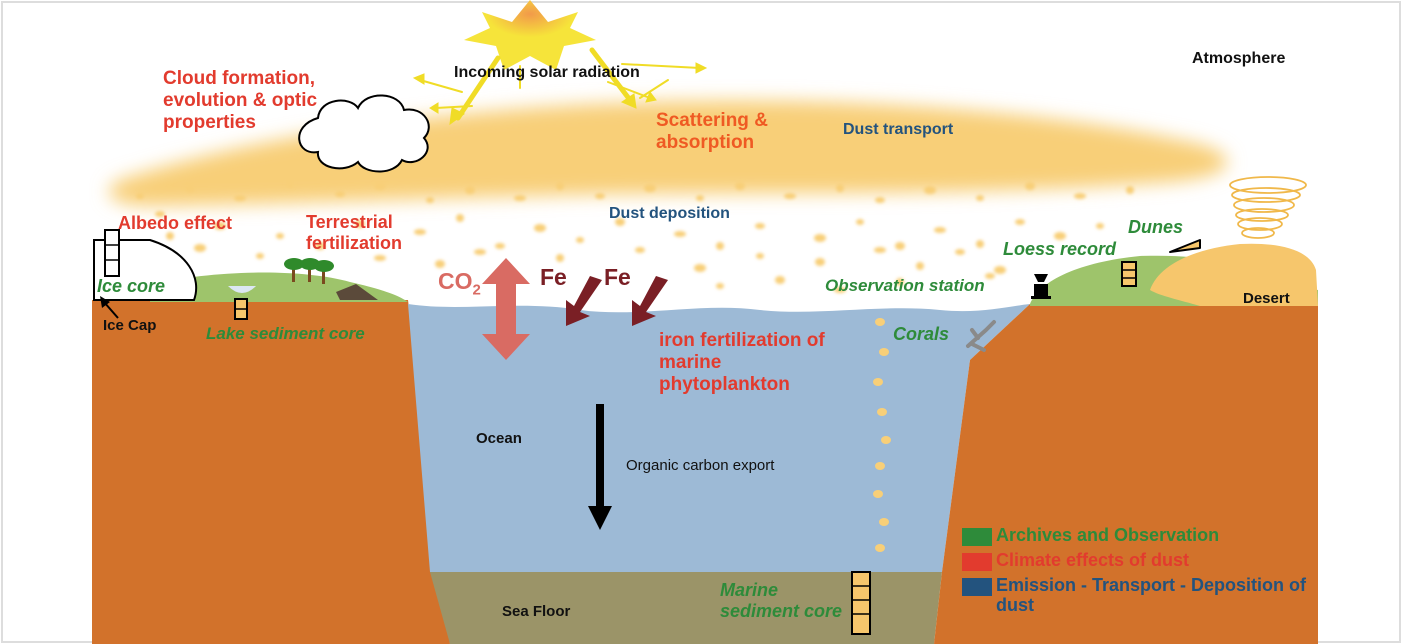  Describe the element at coordinates (1268, 207) in the screenshot. I see `dust-devil` at that location.